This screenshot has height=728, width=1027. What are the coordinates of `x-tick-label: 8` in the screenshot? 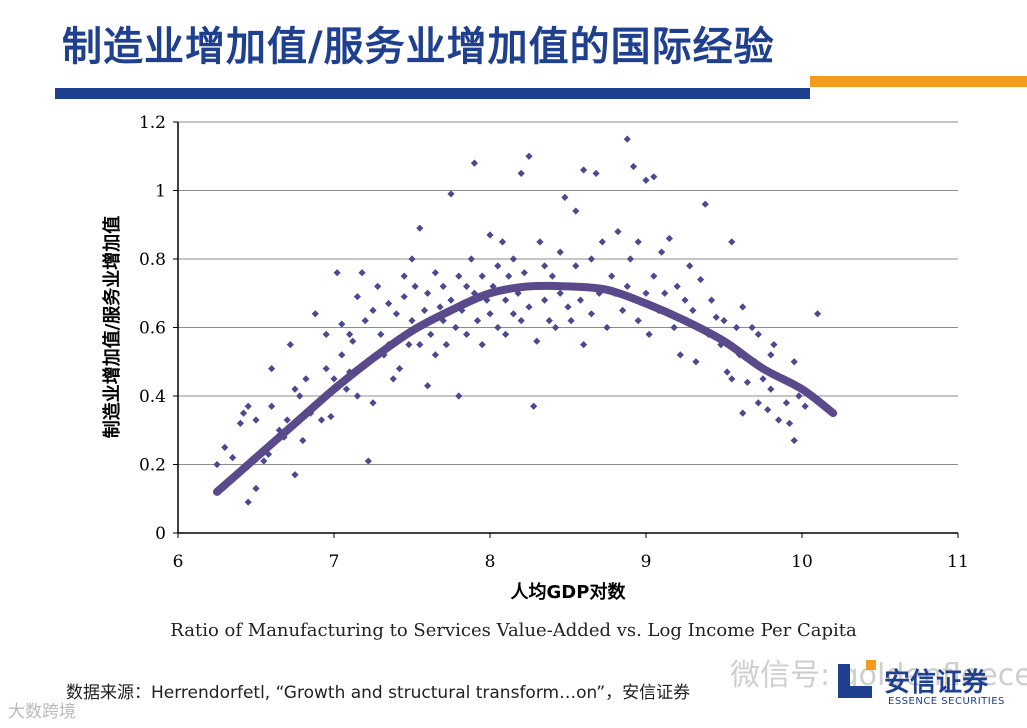 It's located at (490, 562).